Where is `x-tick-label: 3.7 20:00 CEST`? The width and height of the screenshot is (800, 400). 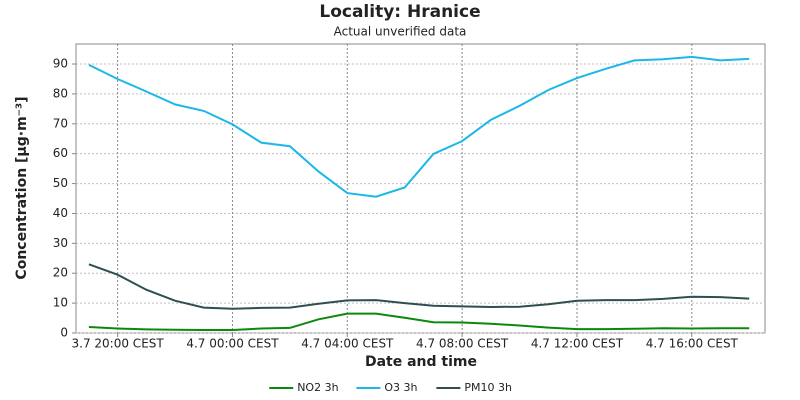 x-tick-label: 3.7 20:00 CEST is located at coordinates (118, 344).